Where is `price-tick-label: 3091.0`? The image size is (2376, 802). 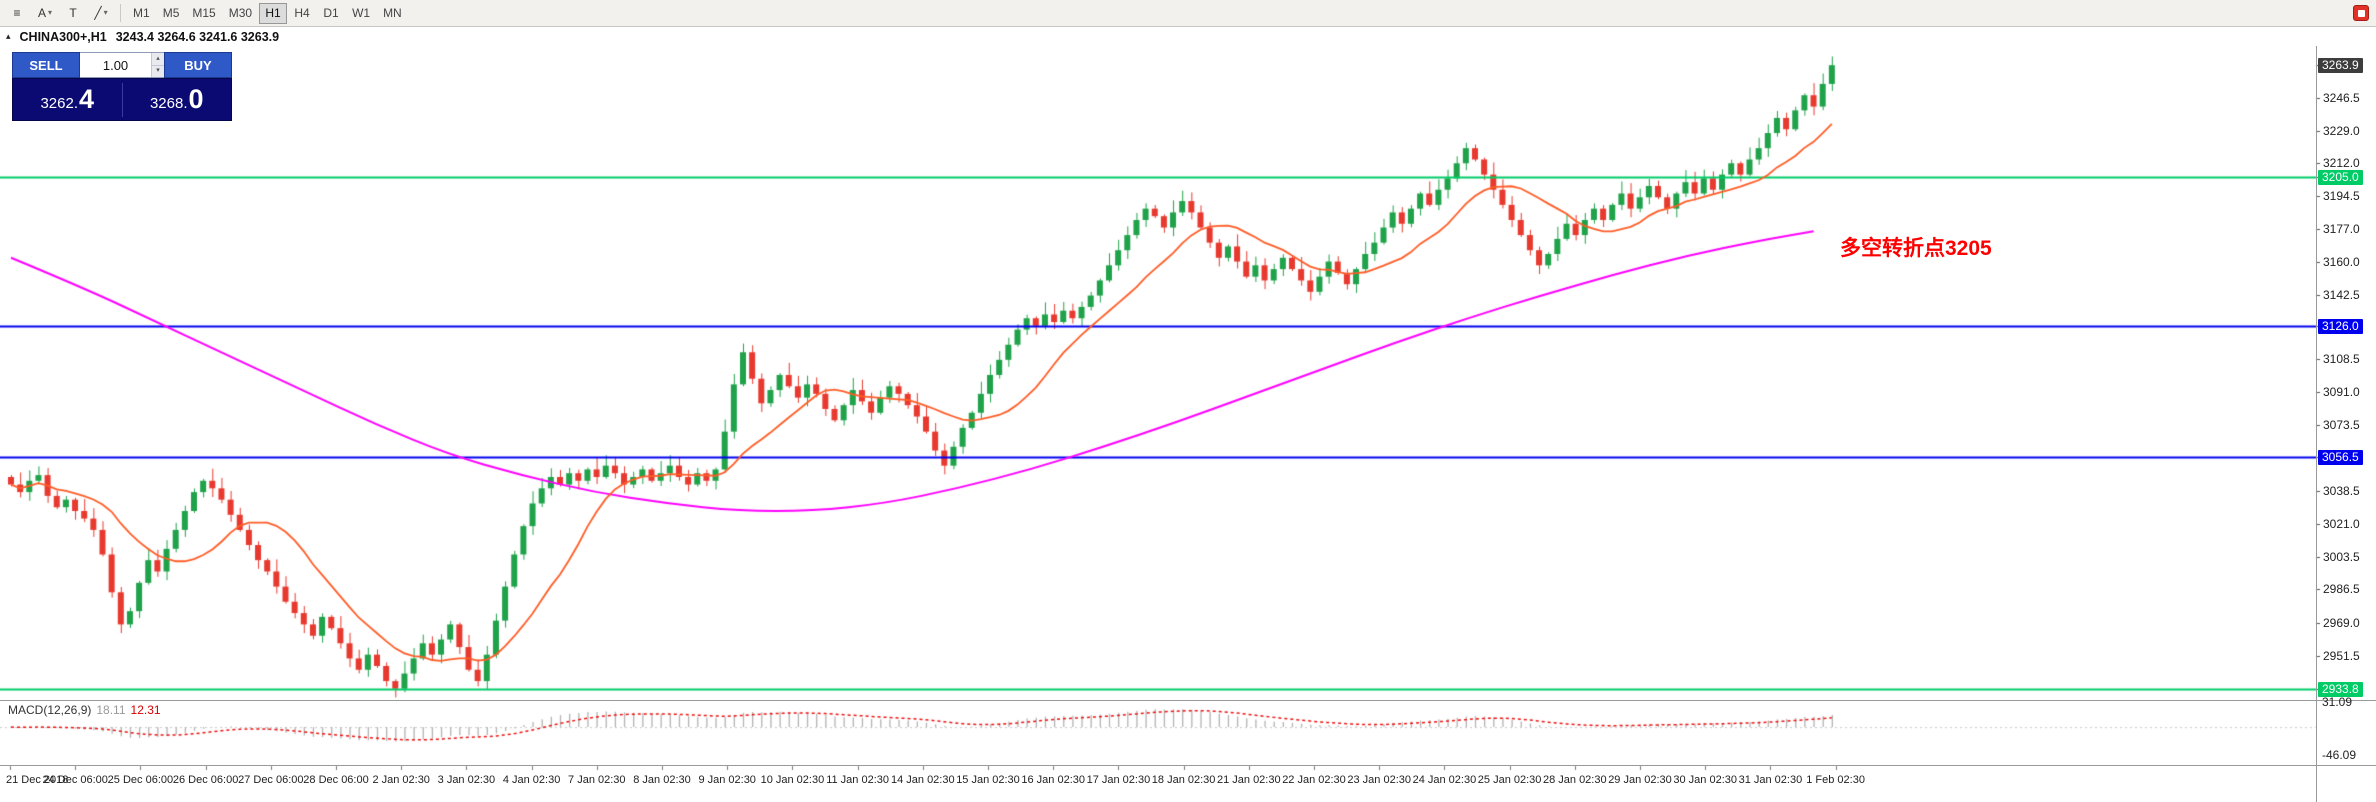 price-tick-label: 3091.0 is located at coordinates (2341, 391).